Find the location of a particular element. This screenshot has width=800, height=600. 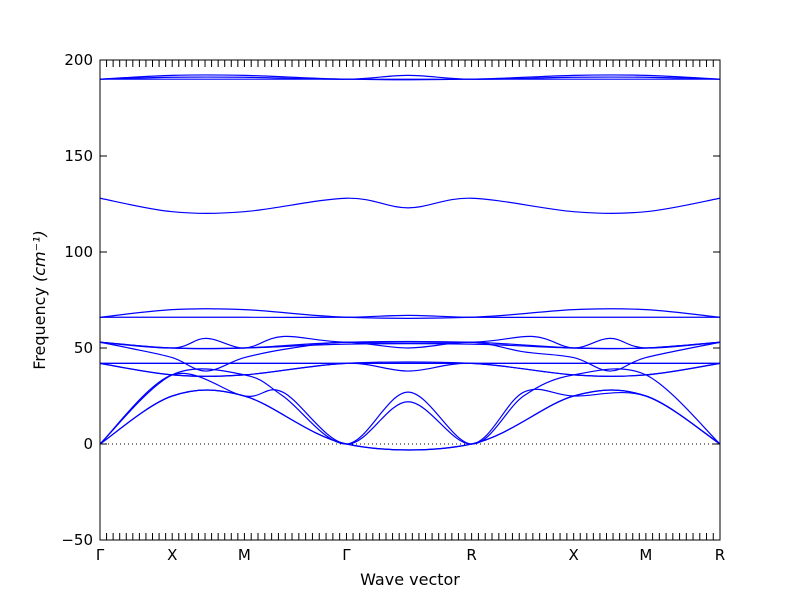

y-tick-label: 100 is located at coordinates (78, 252).